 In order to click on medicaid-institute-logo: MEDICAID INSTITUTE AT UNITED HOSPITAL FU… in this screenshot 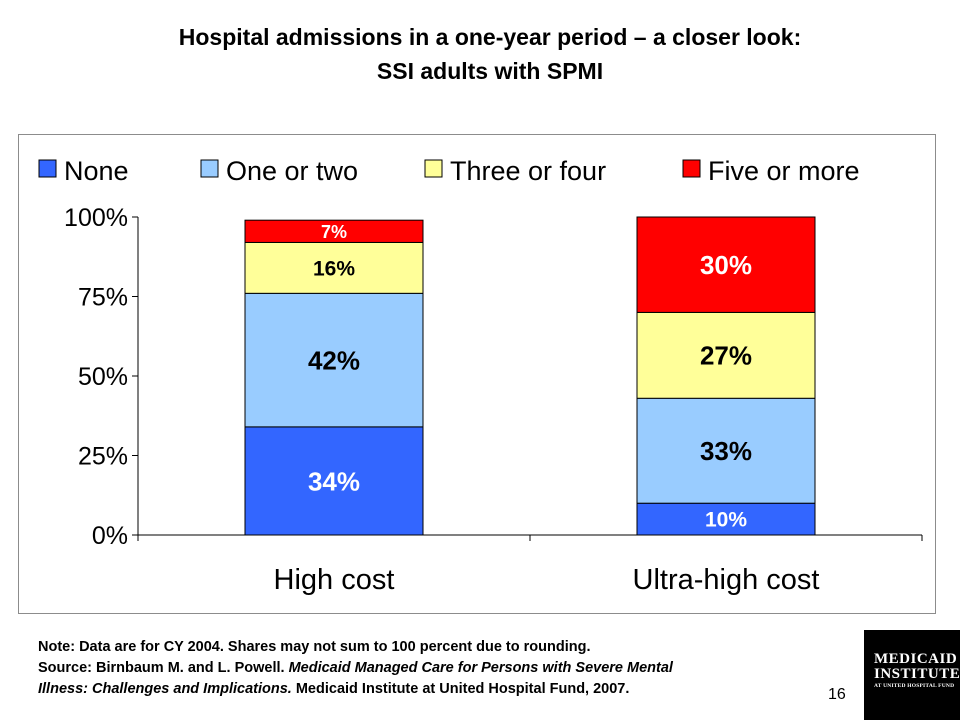, I will do `click(912, 675)`.